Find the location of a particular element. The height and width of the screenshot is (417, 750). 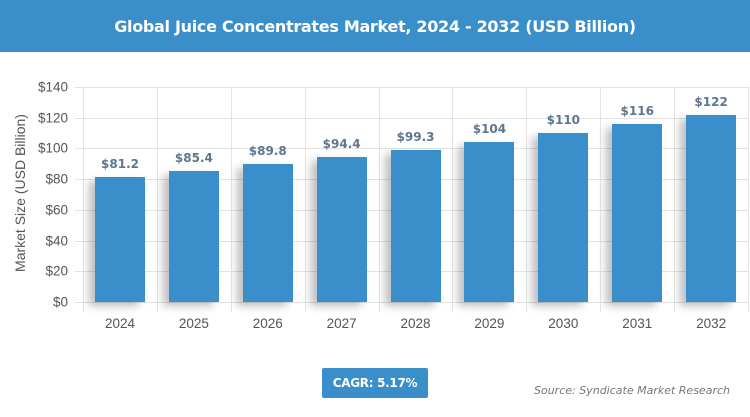

bar-value-label: $104 is located at coordinates (489, 129).